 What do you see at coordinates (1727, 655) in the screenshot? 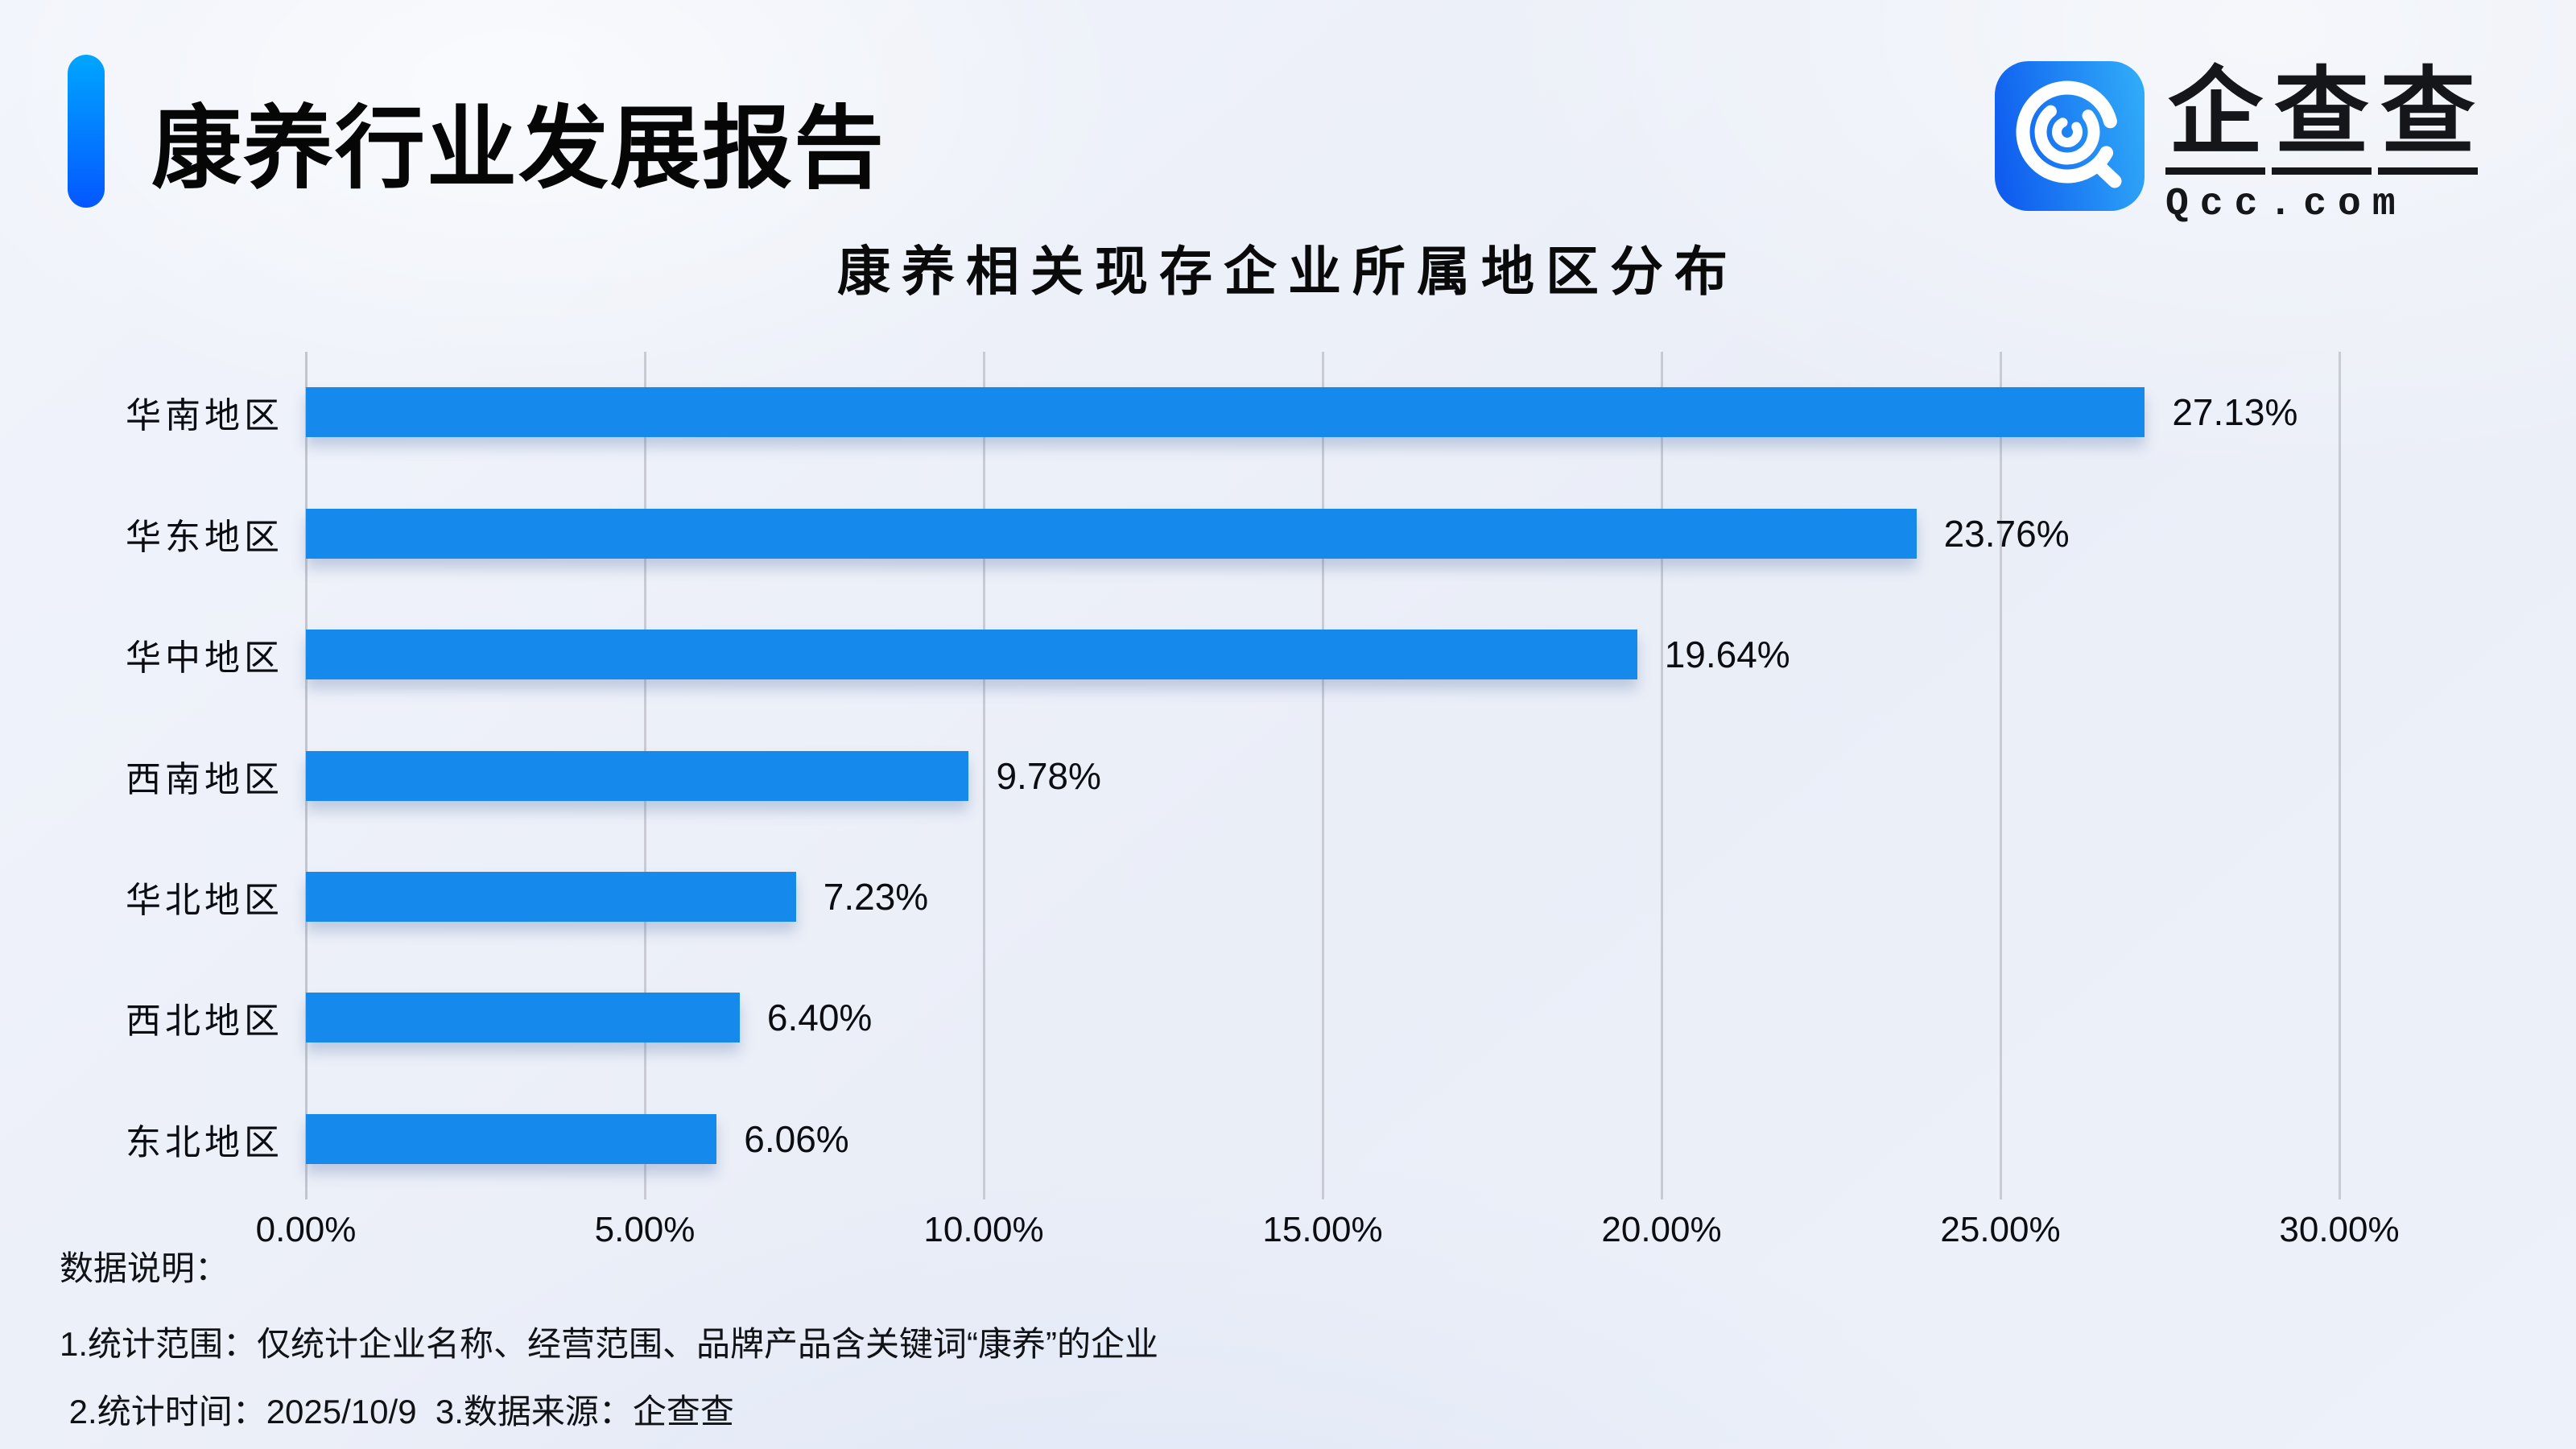
I see `bar-value-label: 19.64%` at bounding box center [1727, 655].